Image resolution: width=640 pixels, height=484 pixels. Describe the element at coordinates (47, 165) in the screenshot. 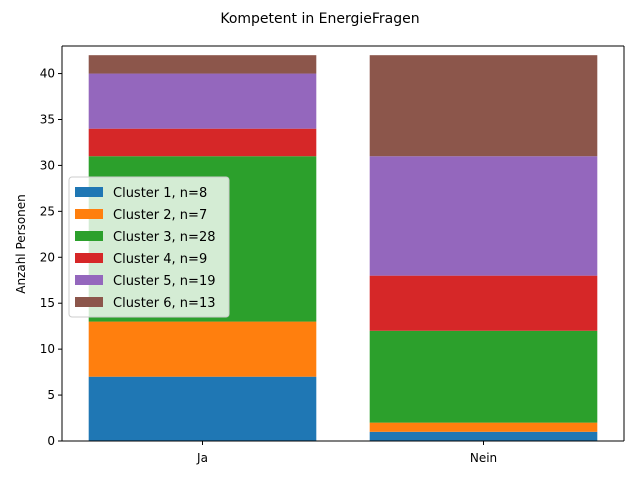

I see `y-tick-label: 30` at that location.